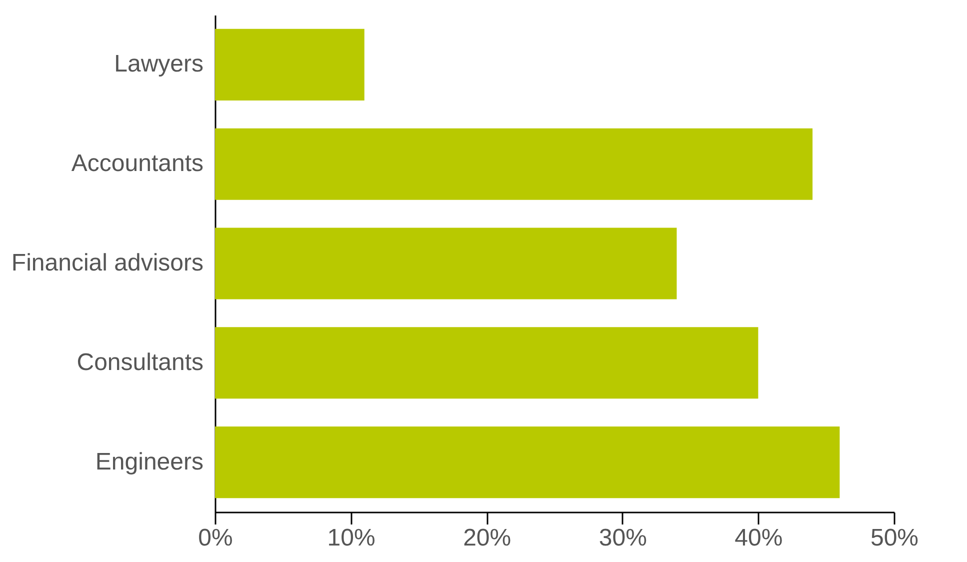 This screenshot has width=967, height=562. What do you see at coordinates (622, 538) in the screenshot?
I see `x-tick-label: 30%` at bounding box center [622, 538].